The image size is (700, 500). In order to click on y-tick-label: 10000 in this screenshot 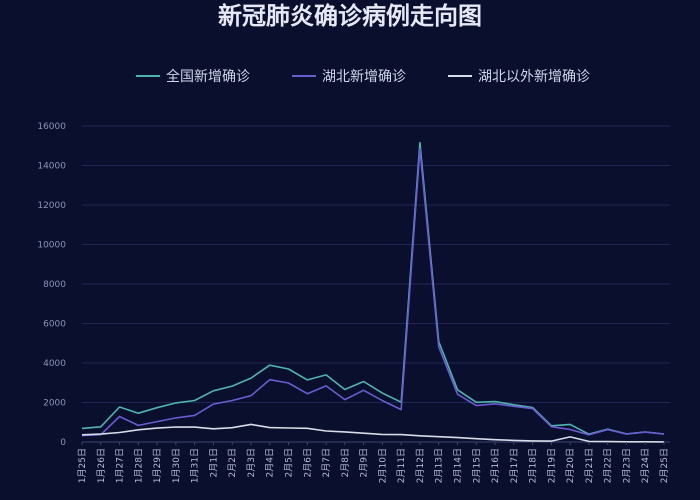, I will do `click(51, 246)`.